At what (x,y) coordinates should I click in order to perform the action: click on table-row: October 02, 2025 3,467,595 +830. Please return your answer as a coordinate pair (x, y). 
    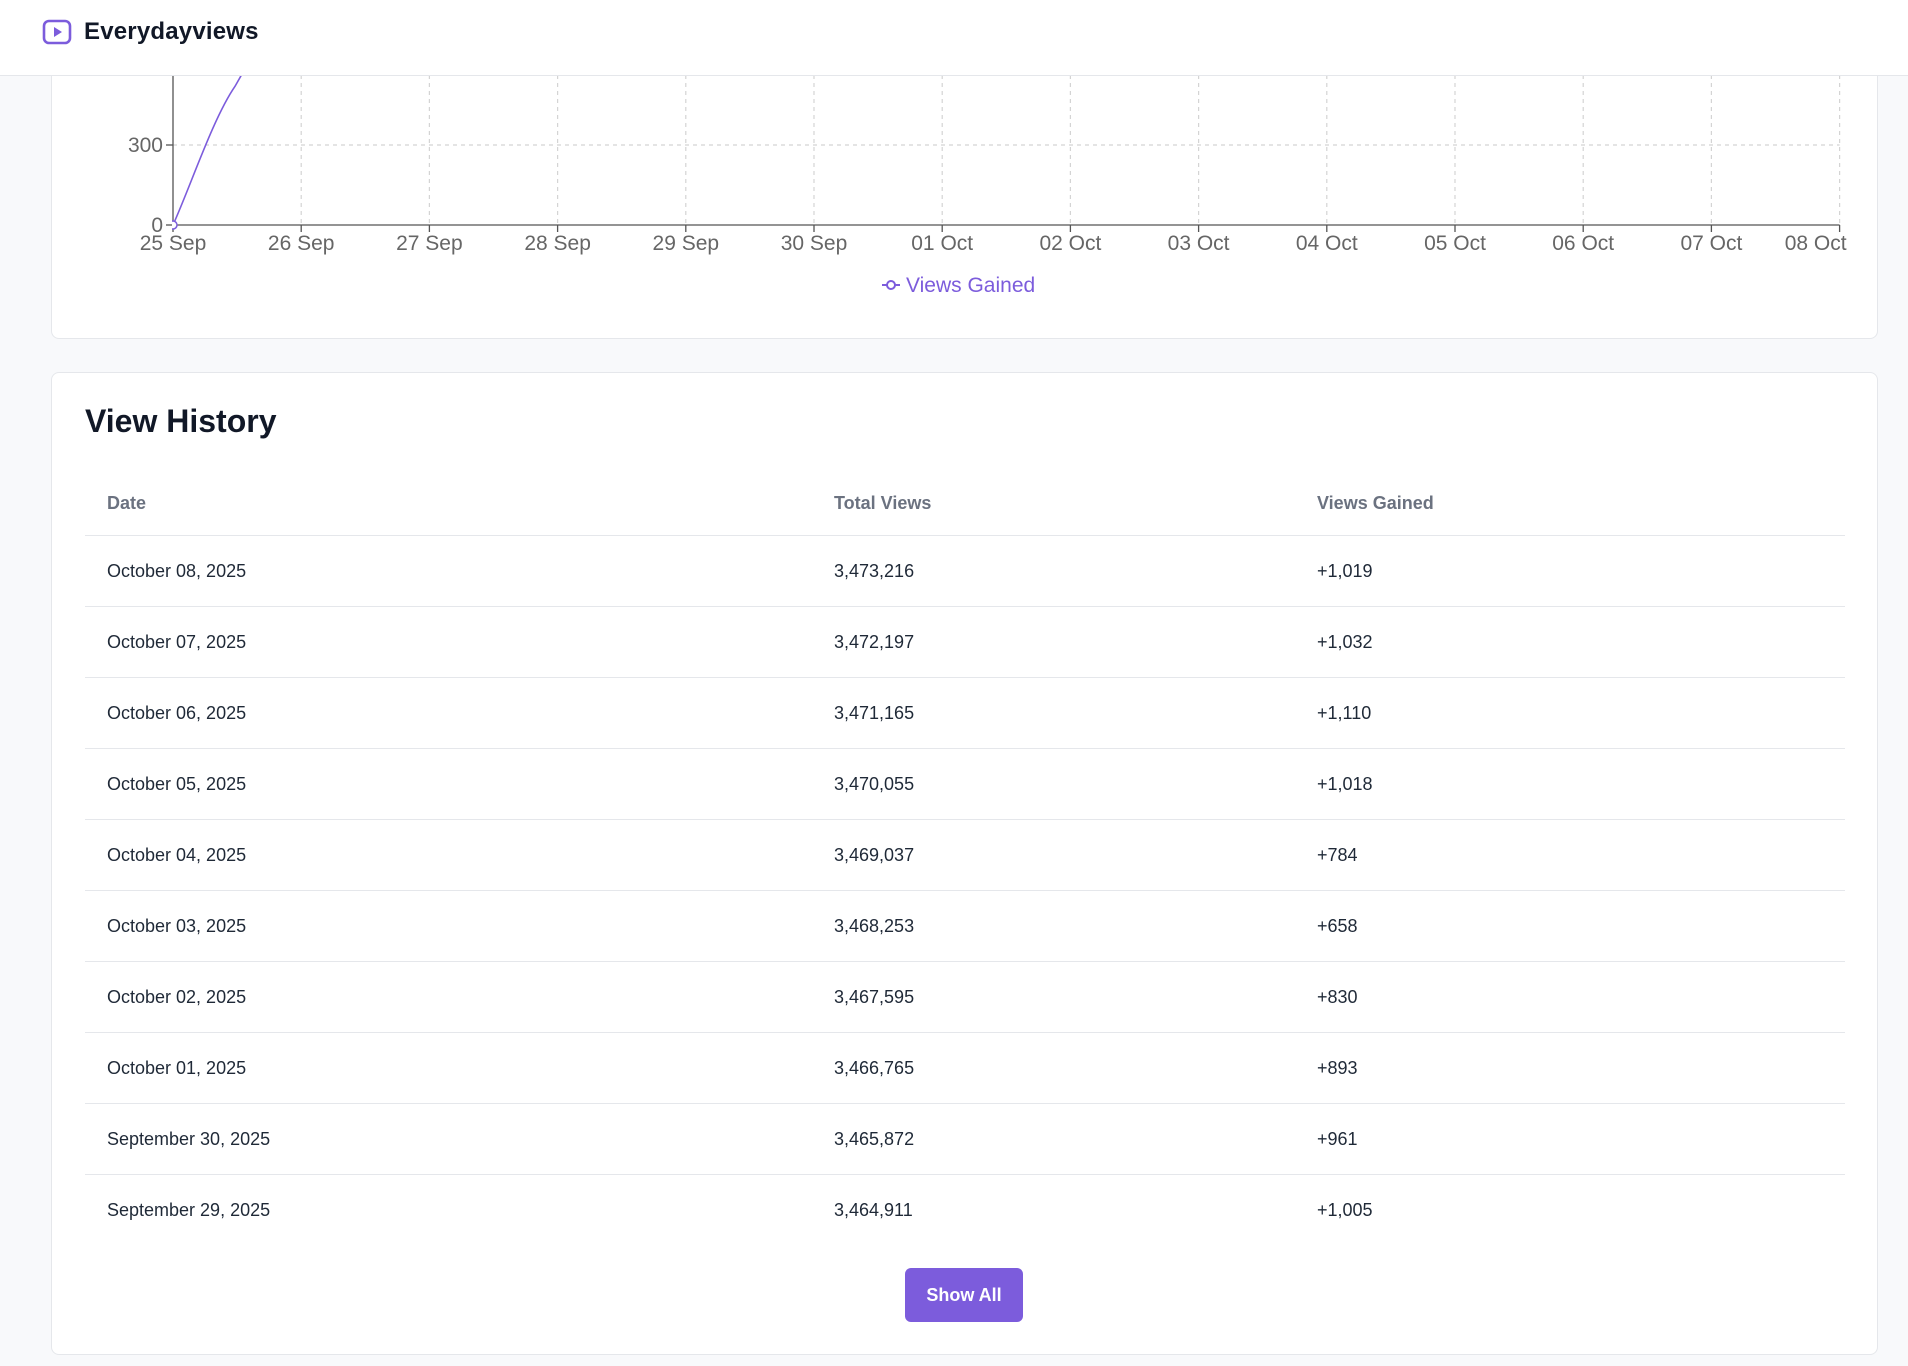
    Looking at the image, I should click on (965, 997).